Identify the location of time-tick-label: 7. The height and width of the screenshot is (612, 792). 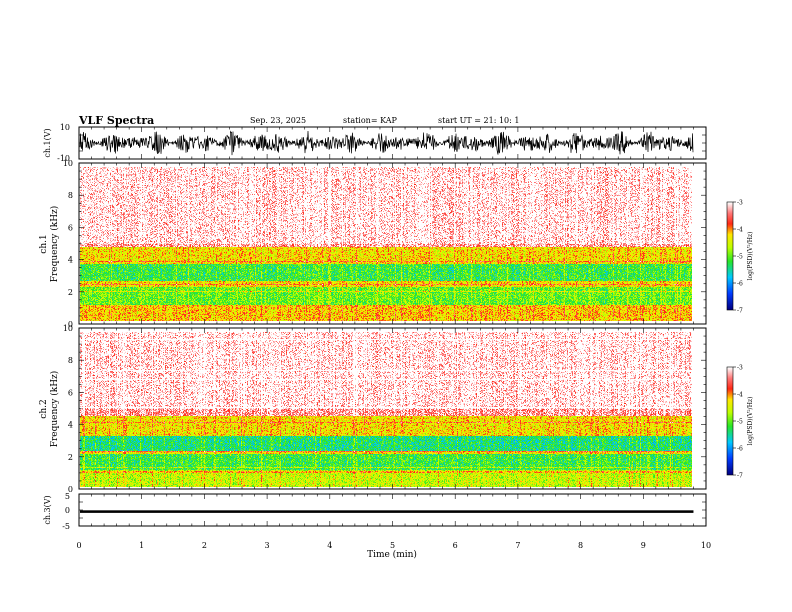
(517, 545).